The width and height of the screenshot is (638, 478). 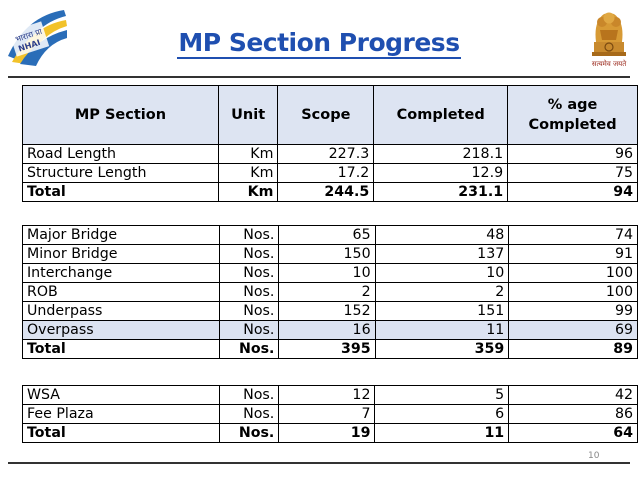 I want to click on cell-pct: 96, so click(x=572, y=154).